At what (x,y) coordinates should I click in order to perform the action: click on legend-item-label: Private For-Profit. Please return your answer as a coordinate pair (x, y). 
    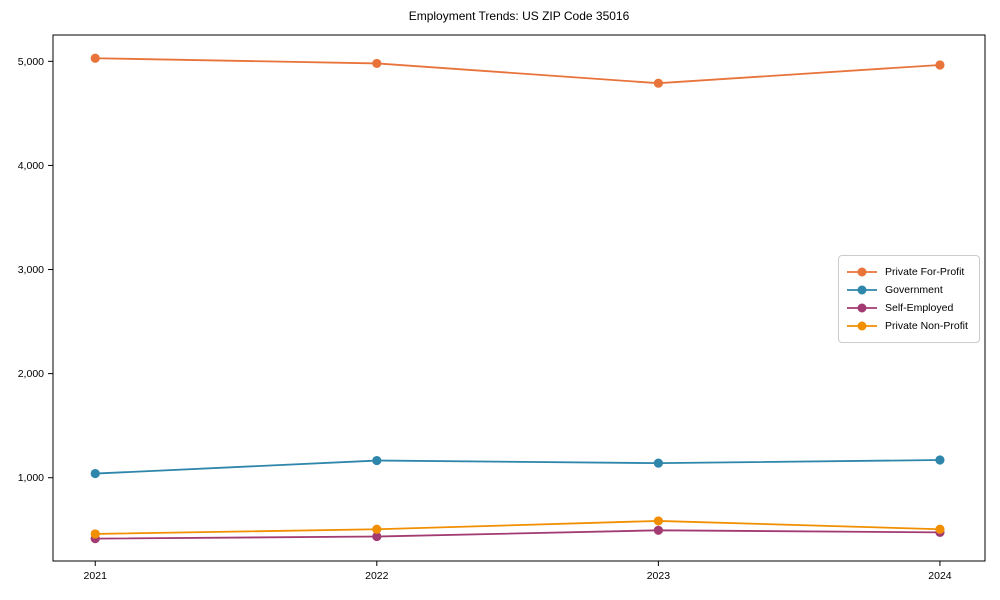
    Looking at the image, I should click on (925, 272).